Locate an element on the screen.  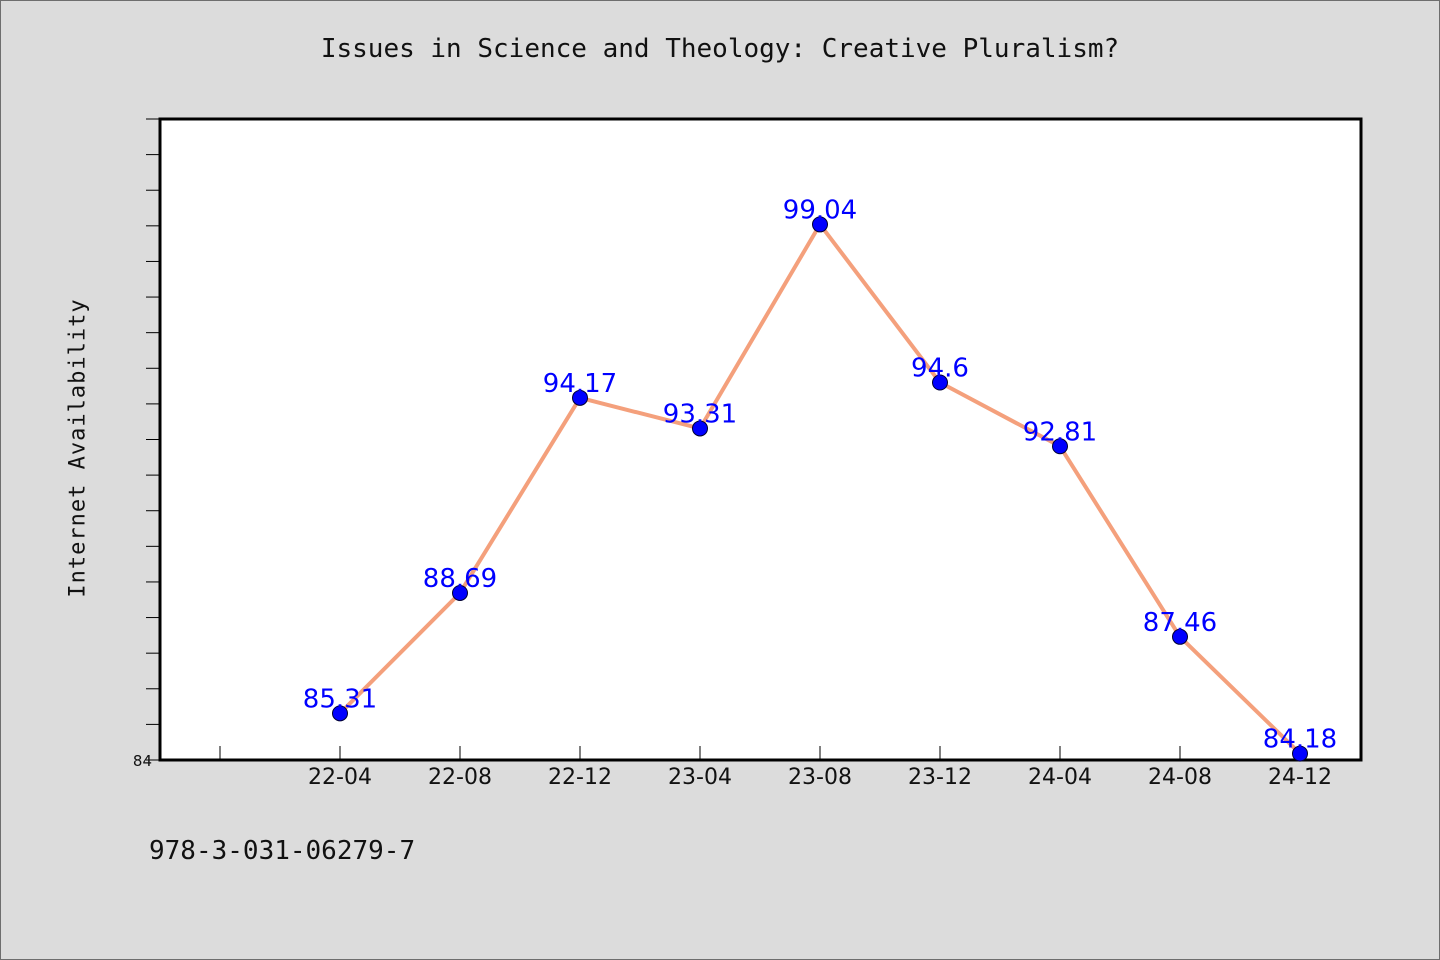
x-tick-label: 22-08 is located at coordinates (460, 777).